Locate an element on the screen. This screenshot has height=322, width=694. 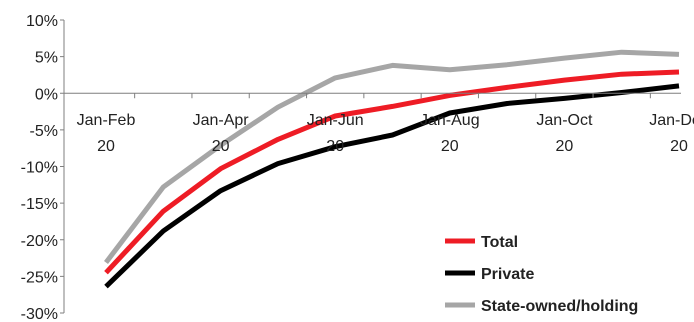
legend: Total Private State-owned/holding is located at coordinates (541, 274).